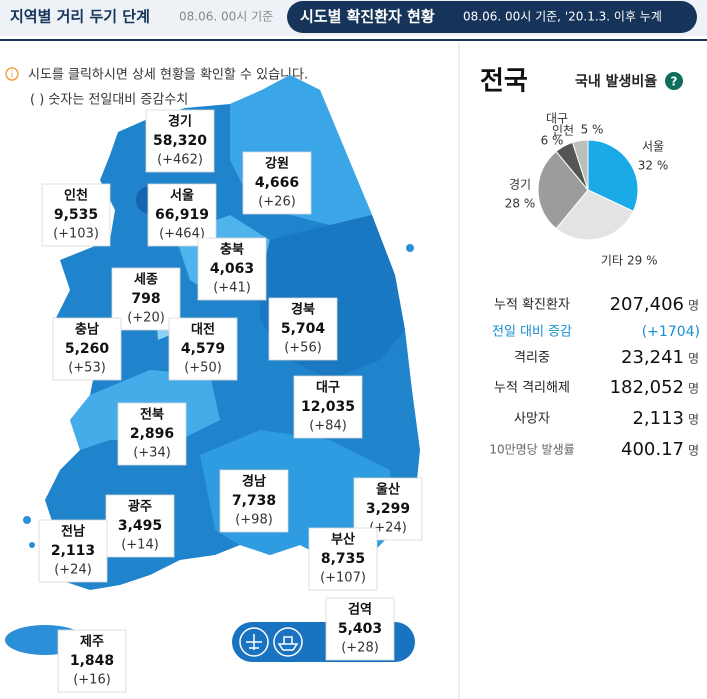  Describe the element at coordinates (557, 119) in the screenshot. I see `pie-label: 대구` at that location.